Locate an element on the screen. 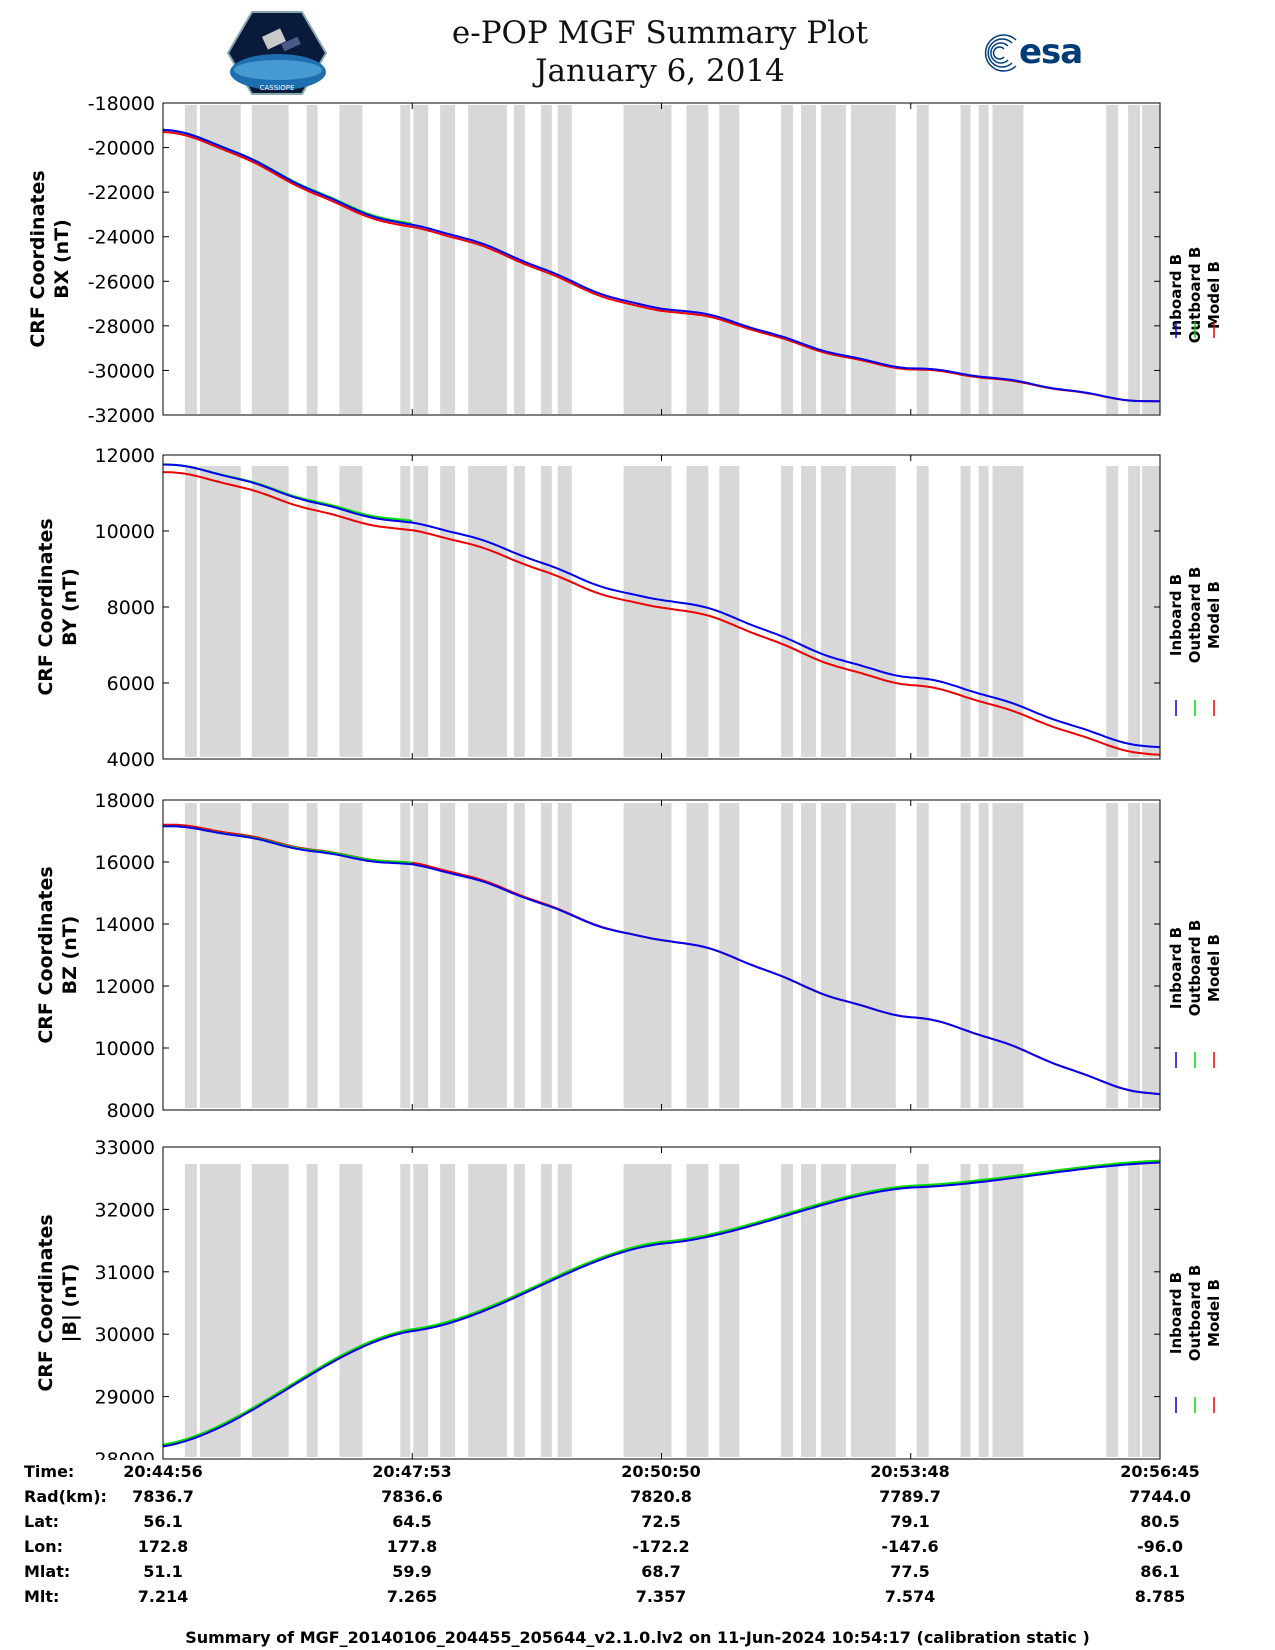 This screenshot has width=1275, height=1650. esa-logo-text: esa is located at coordinates (1051, 52).